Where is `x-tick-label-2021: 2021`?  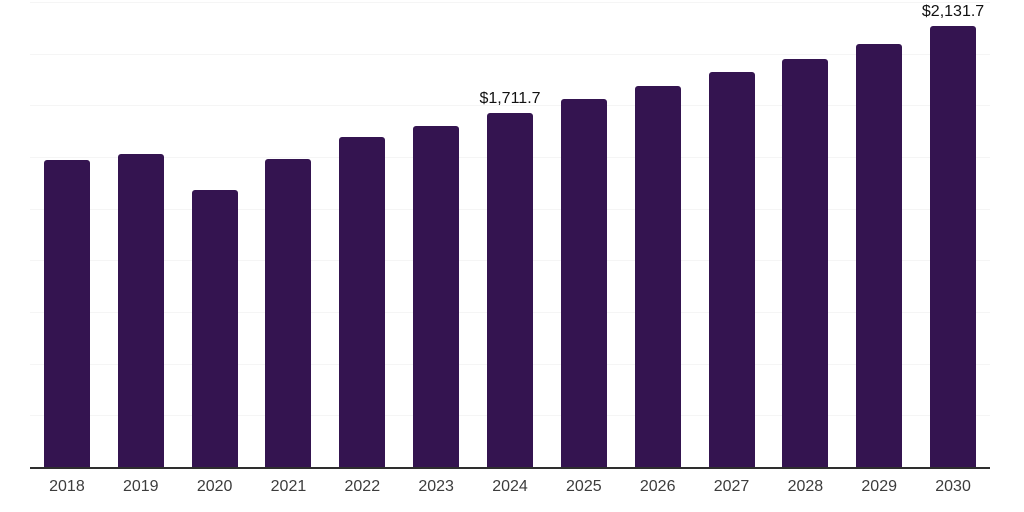
x-tick-label-2021: 2021 is located at coordinates (288, 486).